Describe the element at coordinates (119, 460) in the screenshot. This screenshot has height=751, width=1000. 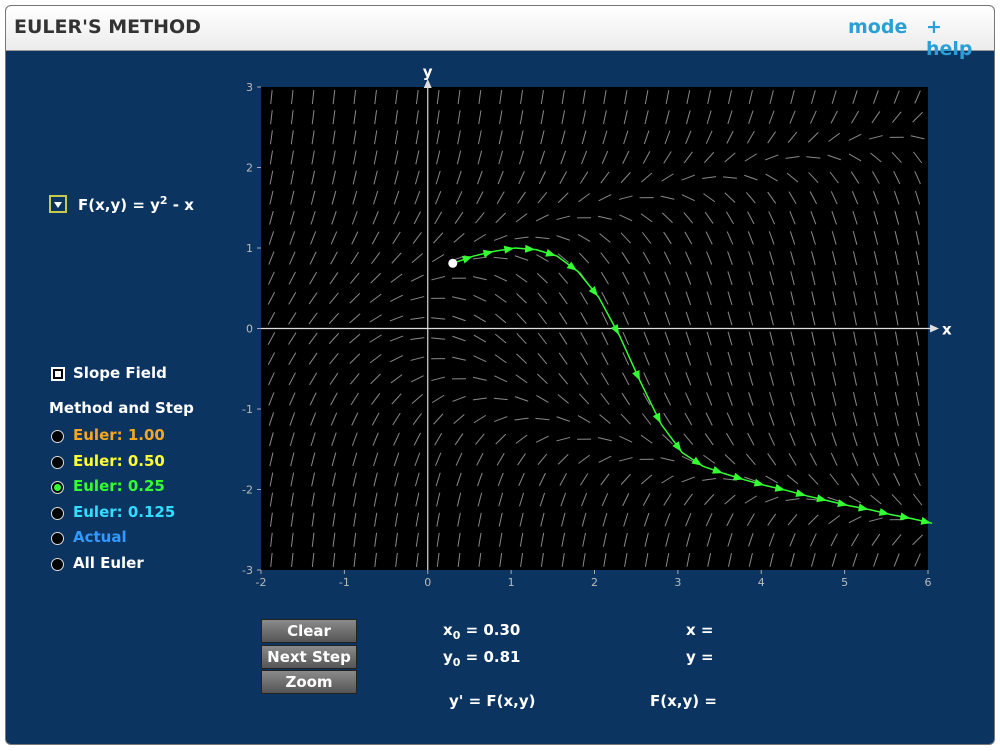
I see `method-label: Euler: 0.50` at that location.